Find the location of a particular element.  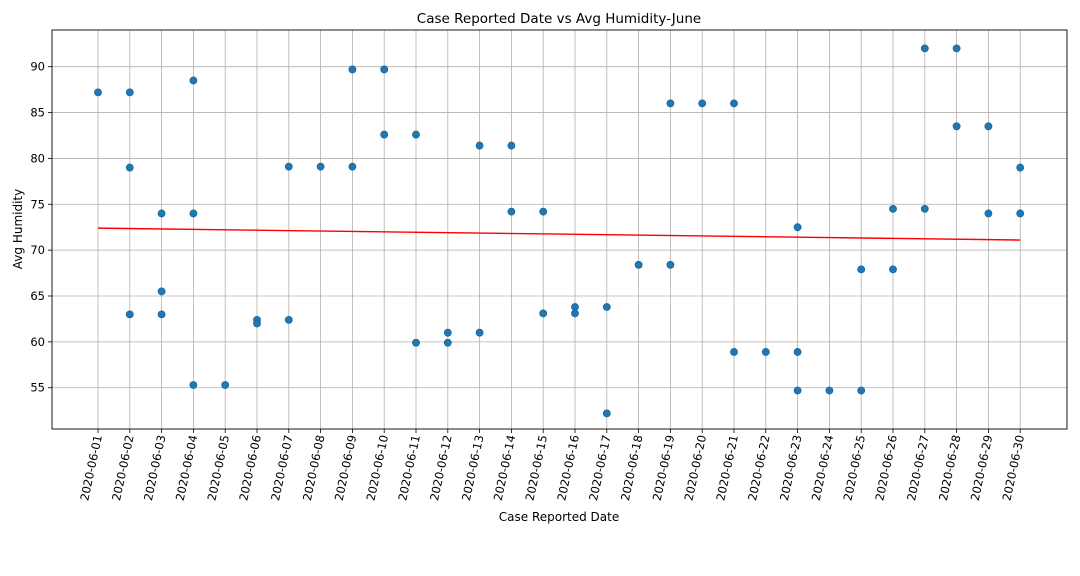

trend-line is located at coordinates (559, 234).